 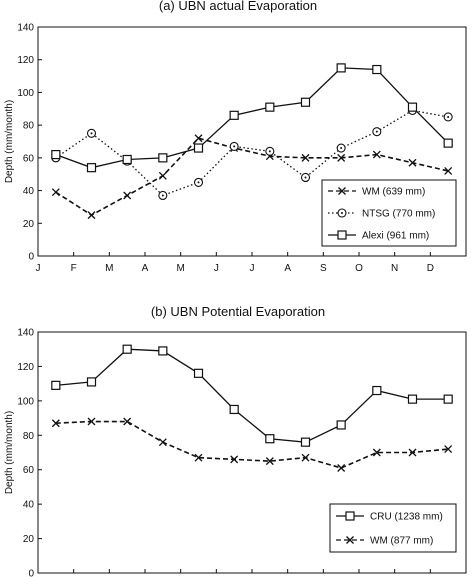 I want to click on x-tick-label: D, so click(x=430, y=268).